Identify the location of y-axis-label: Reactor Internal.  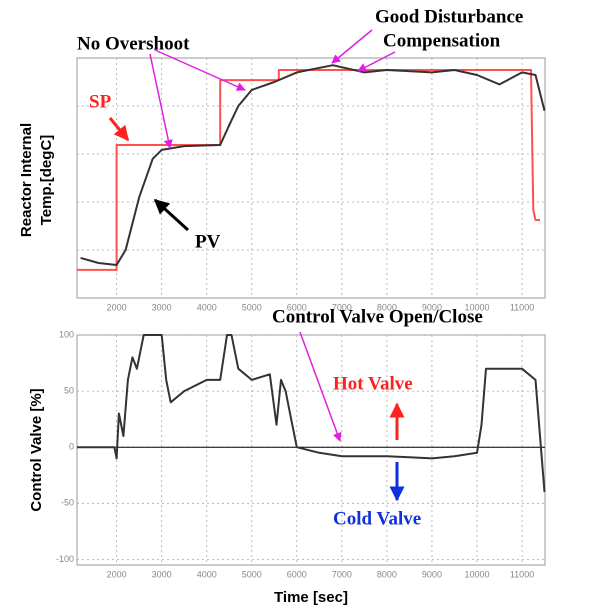
(26, 180).